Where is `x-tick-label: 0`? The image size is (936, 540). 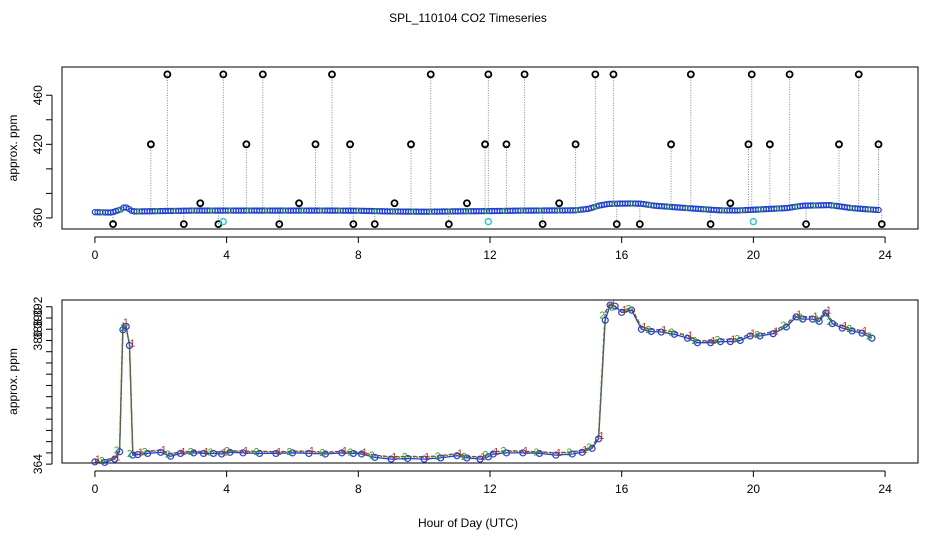 x-tick-label: 0 is located at coordinates (95, 255).